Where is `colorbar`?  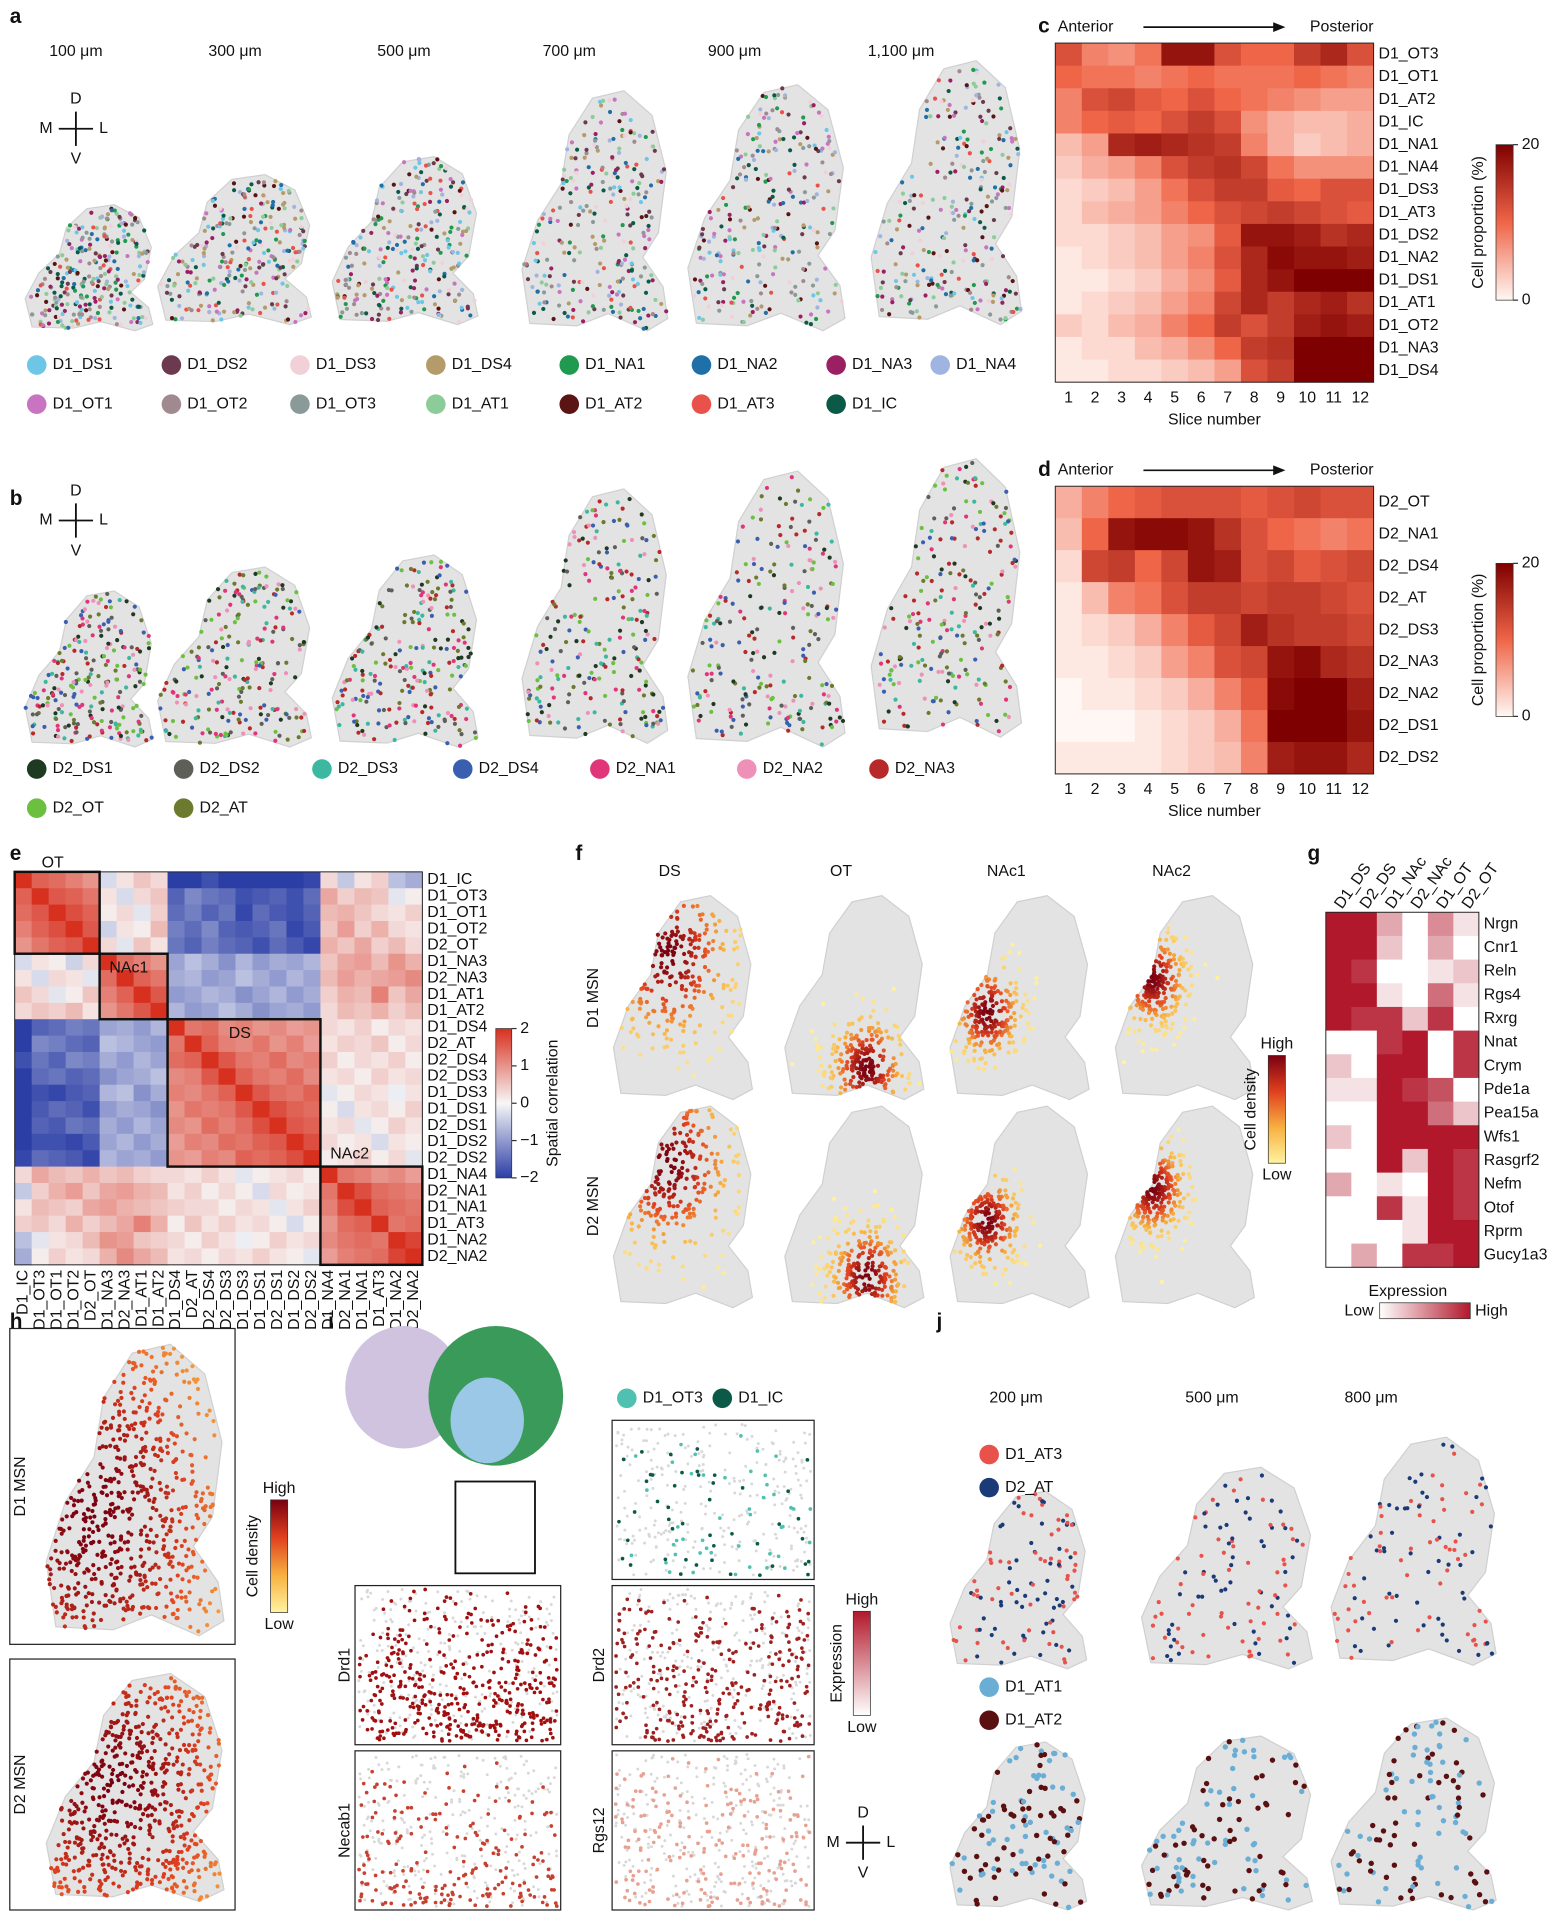
colorbar is located at coordinates (1504, 222).